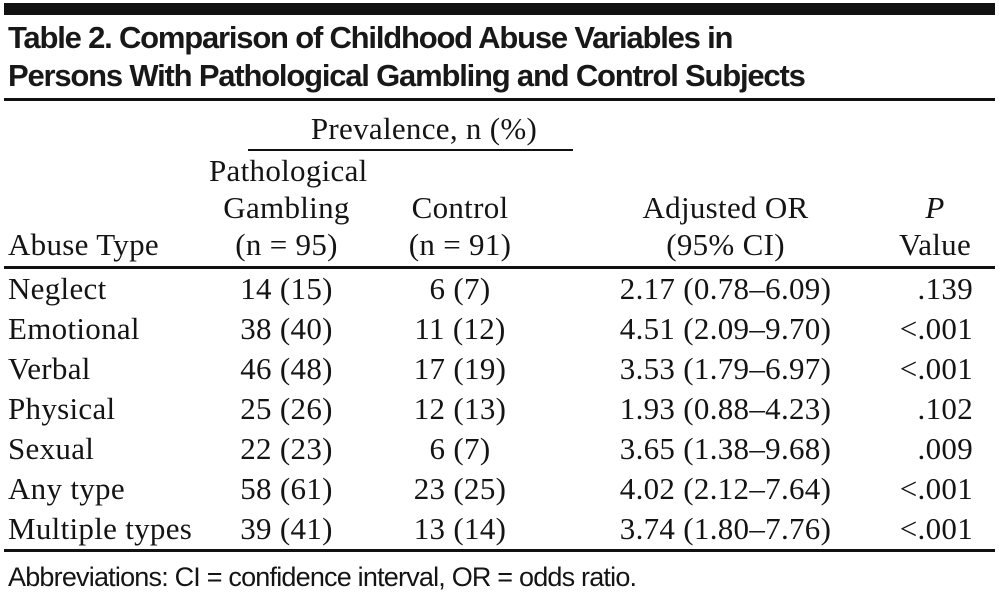 Image resolution: width=999 pixels, height=595 pixels. Describe the element at coordinates (725, 207) in the screenshot. I see `adjusted-or-header-line1: Adjusted OR` at that location.